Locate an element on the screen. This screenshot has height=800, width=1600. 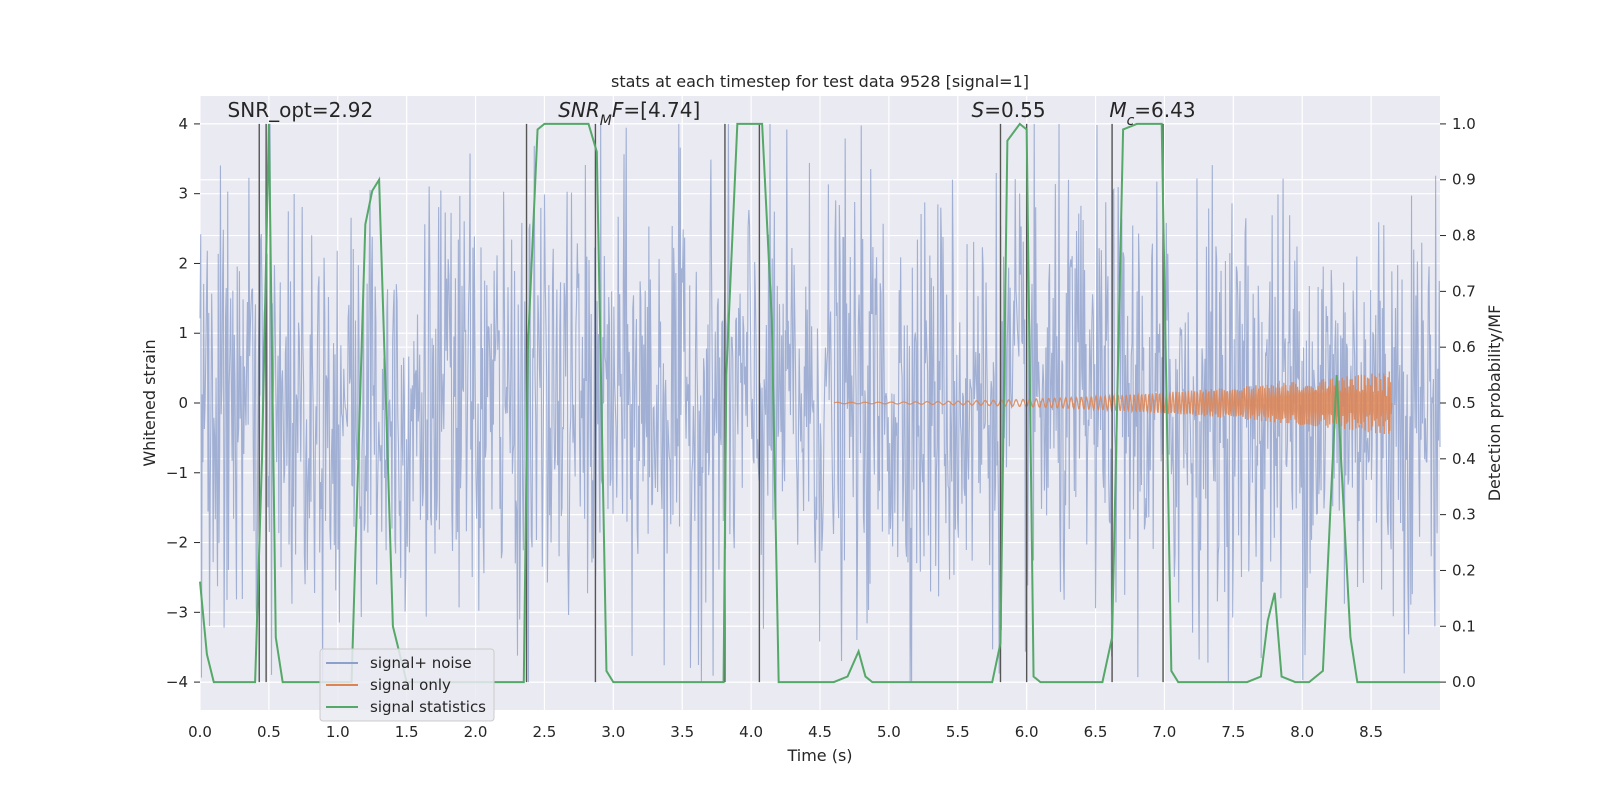
annotation-snr-opt: SNR_opt=2.92 is located at coordinates (301, 110).